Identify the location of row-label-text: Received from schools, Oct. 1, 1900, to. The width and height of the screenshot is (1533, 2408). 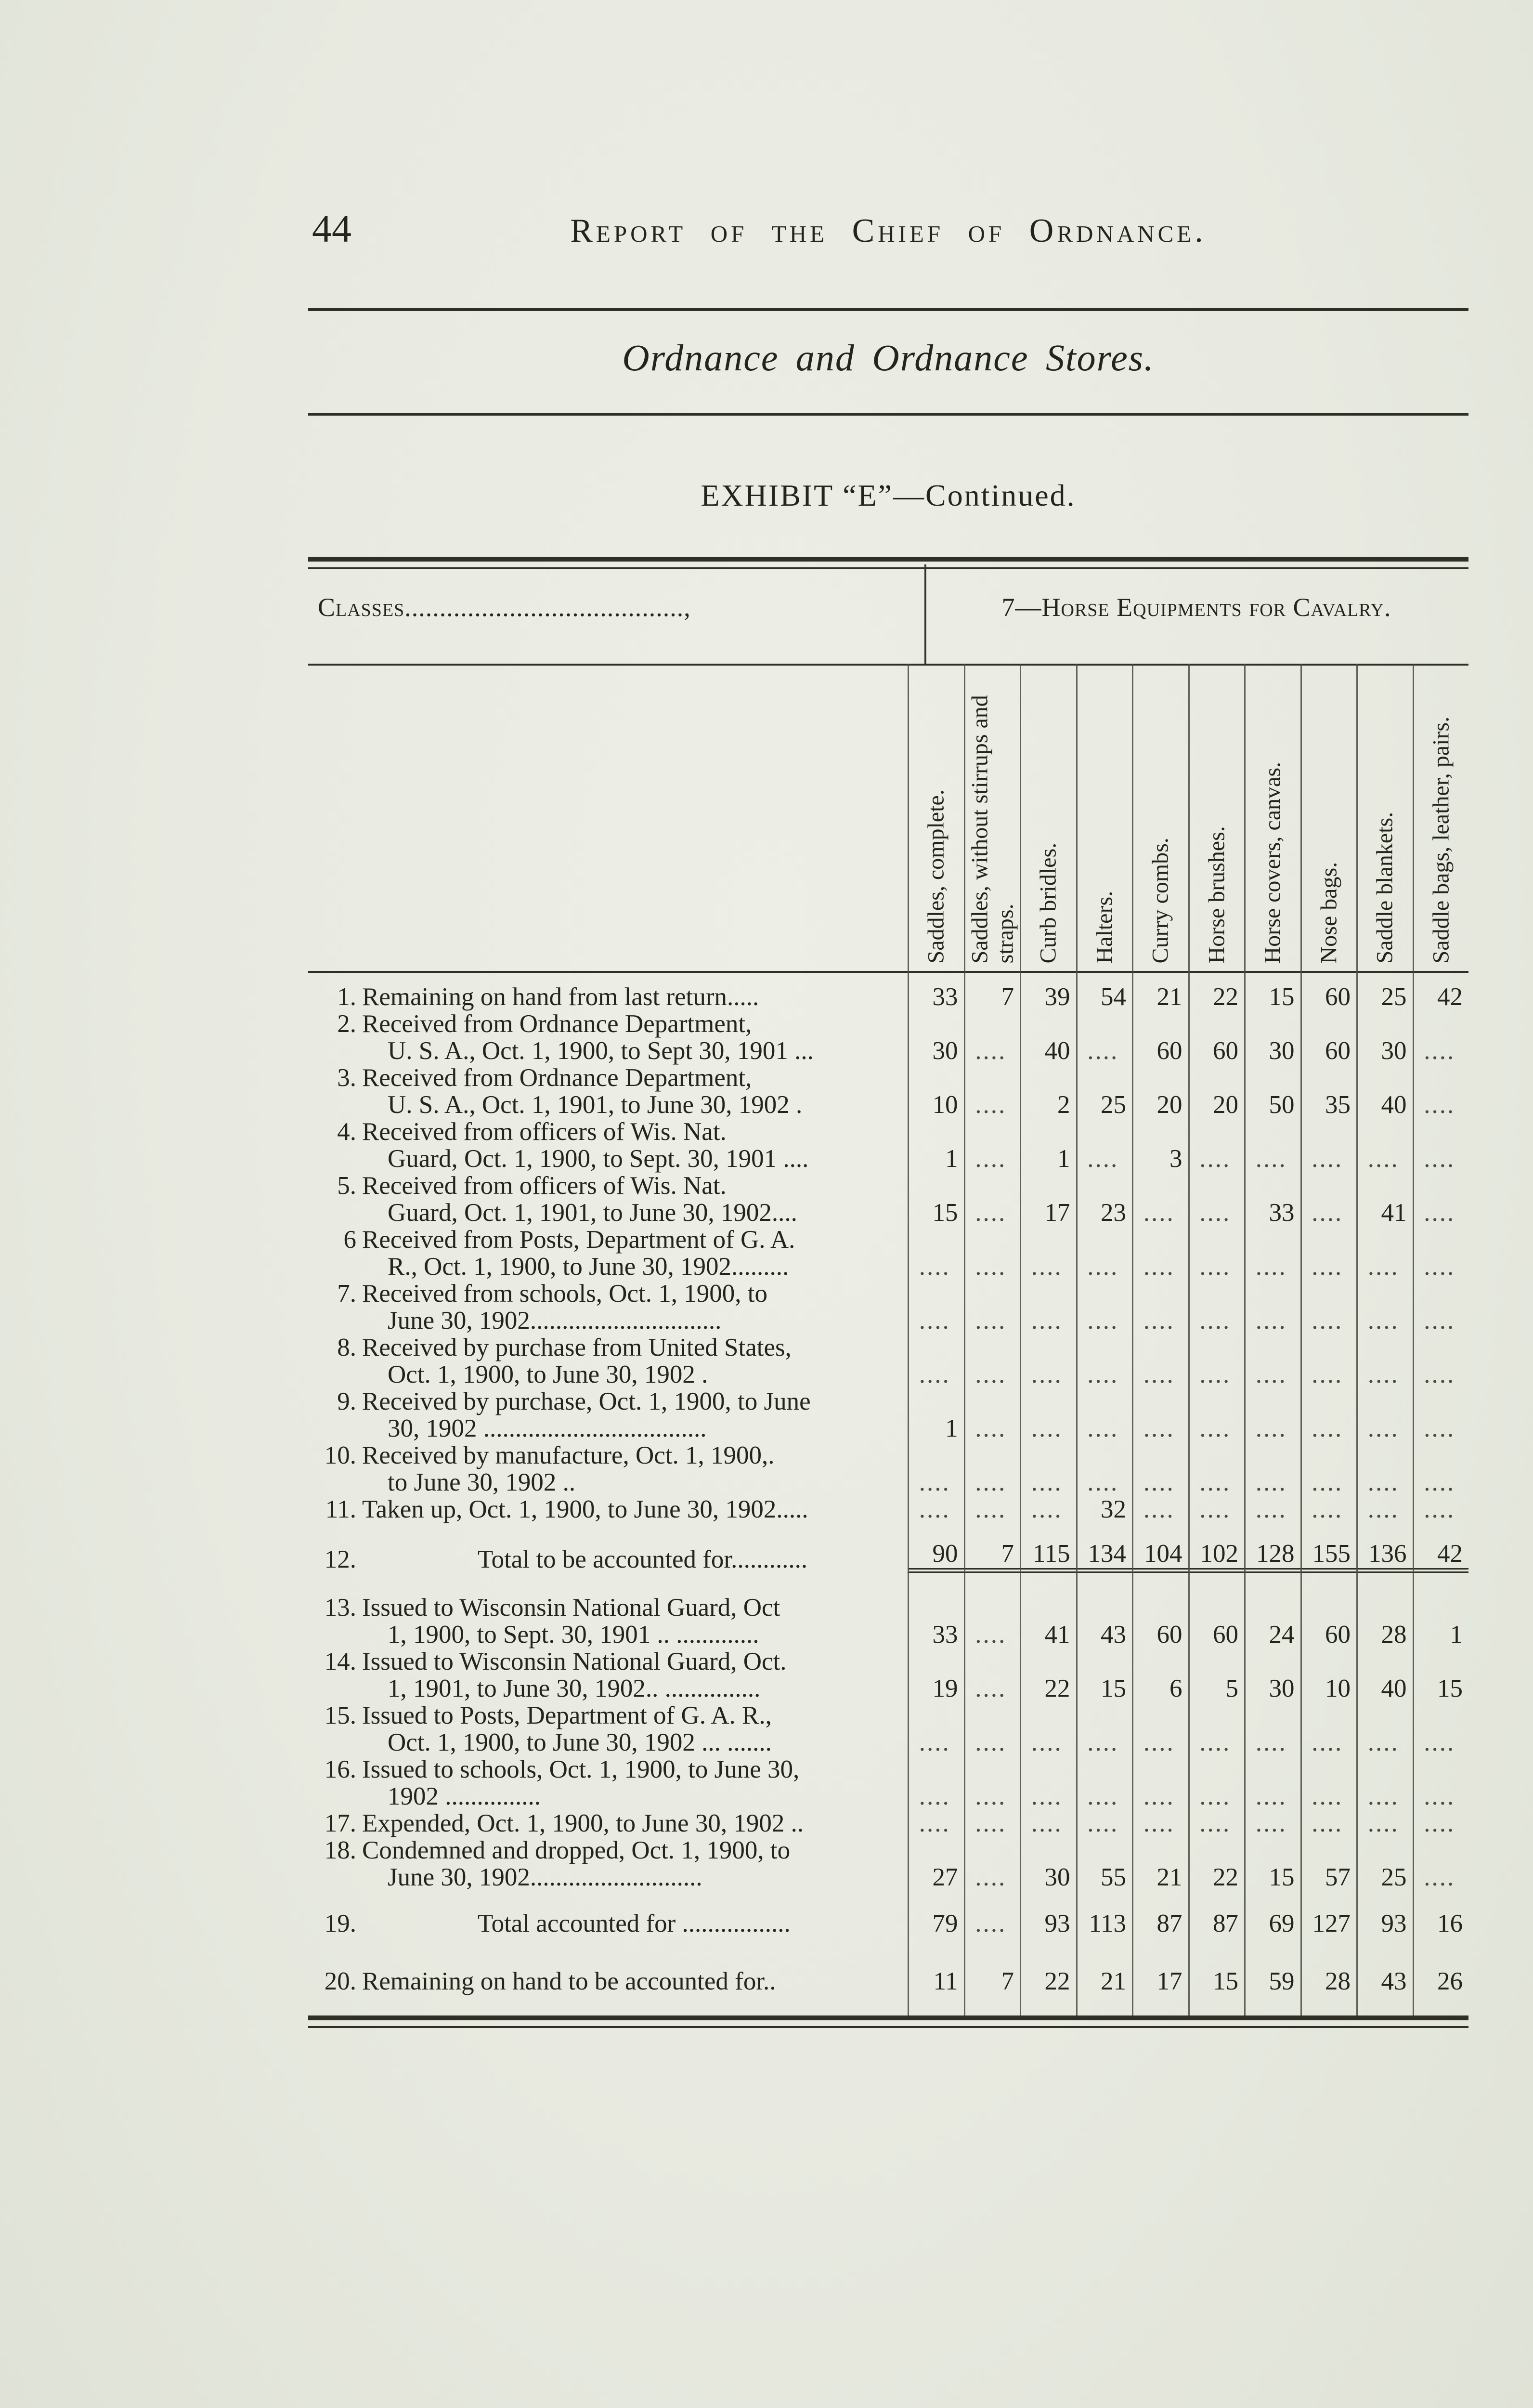
(564, 1294).